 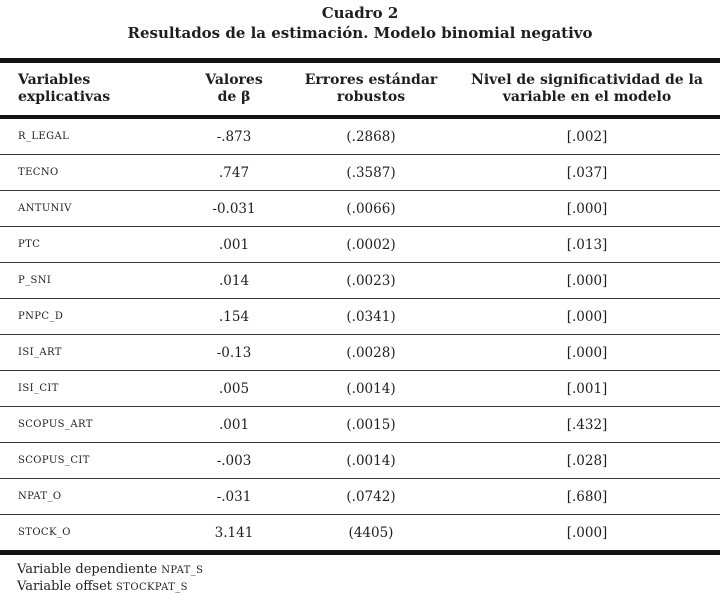 I want to click on table-row: R_LEGAL -.873 (.2868) [.002], so click(x=360, y=136).